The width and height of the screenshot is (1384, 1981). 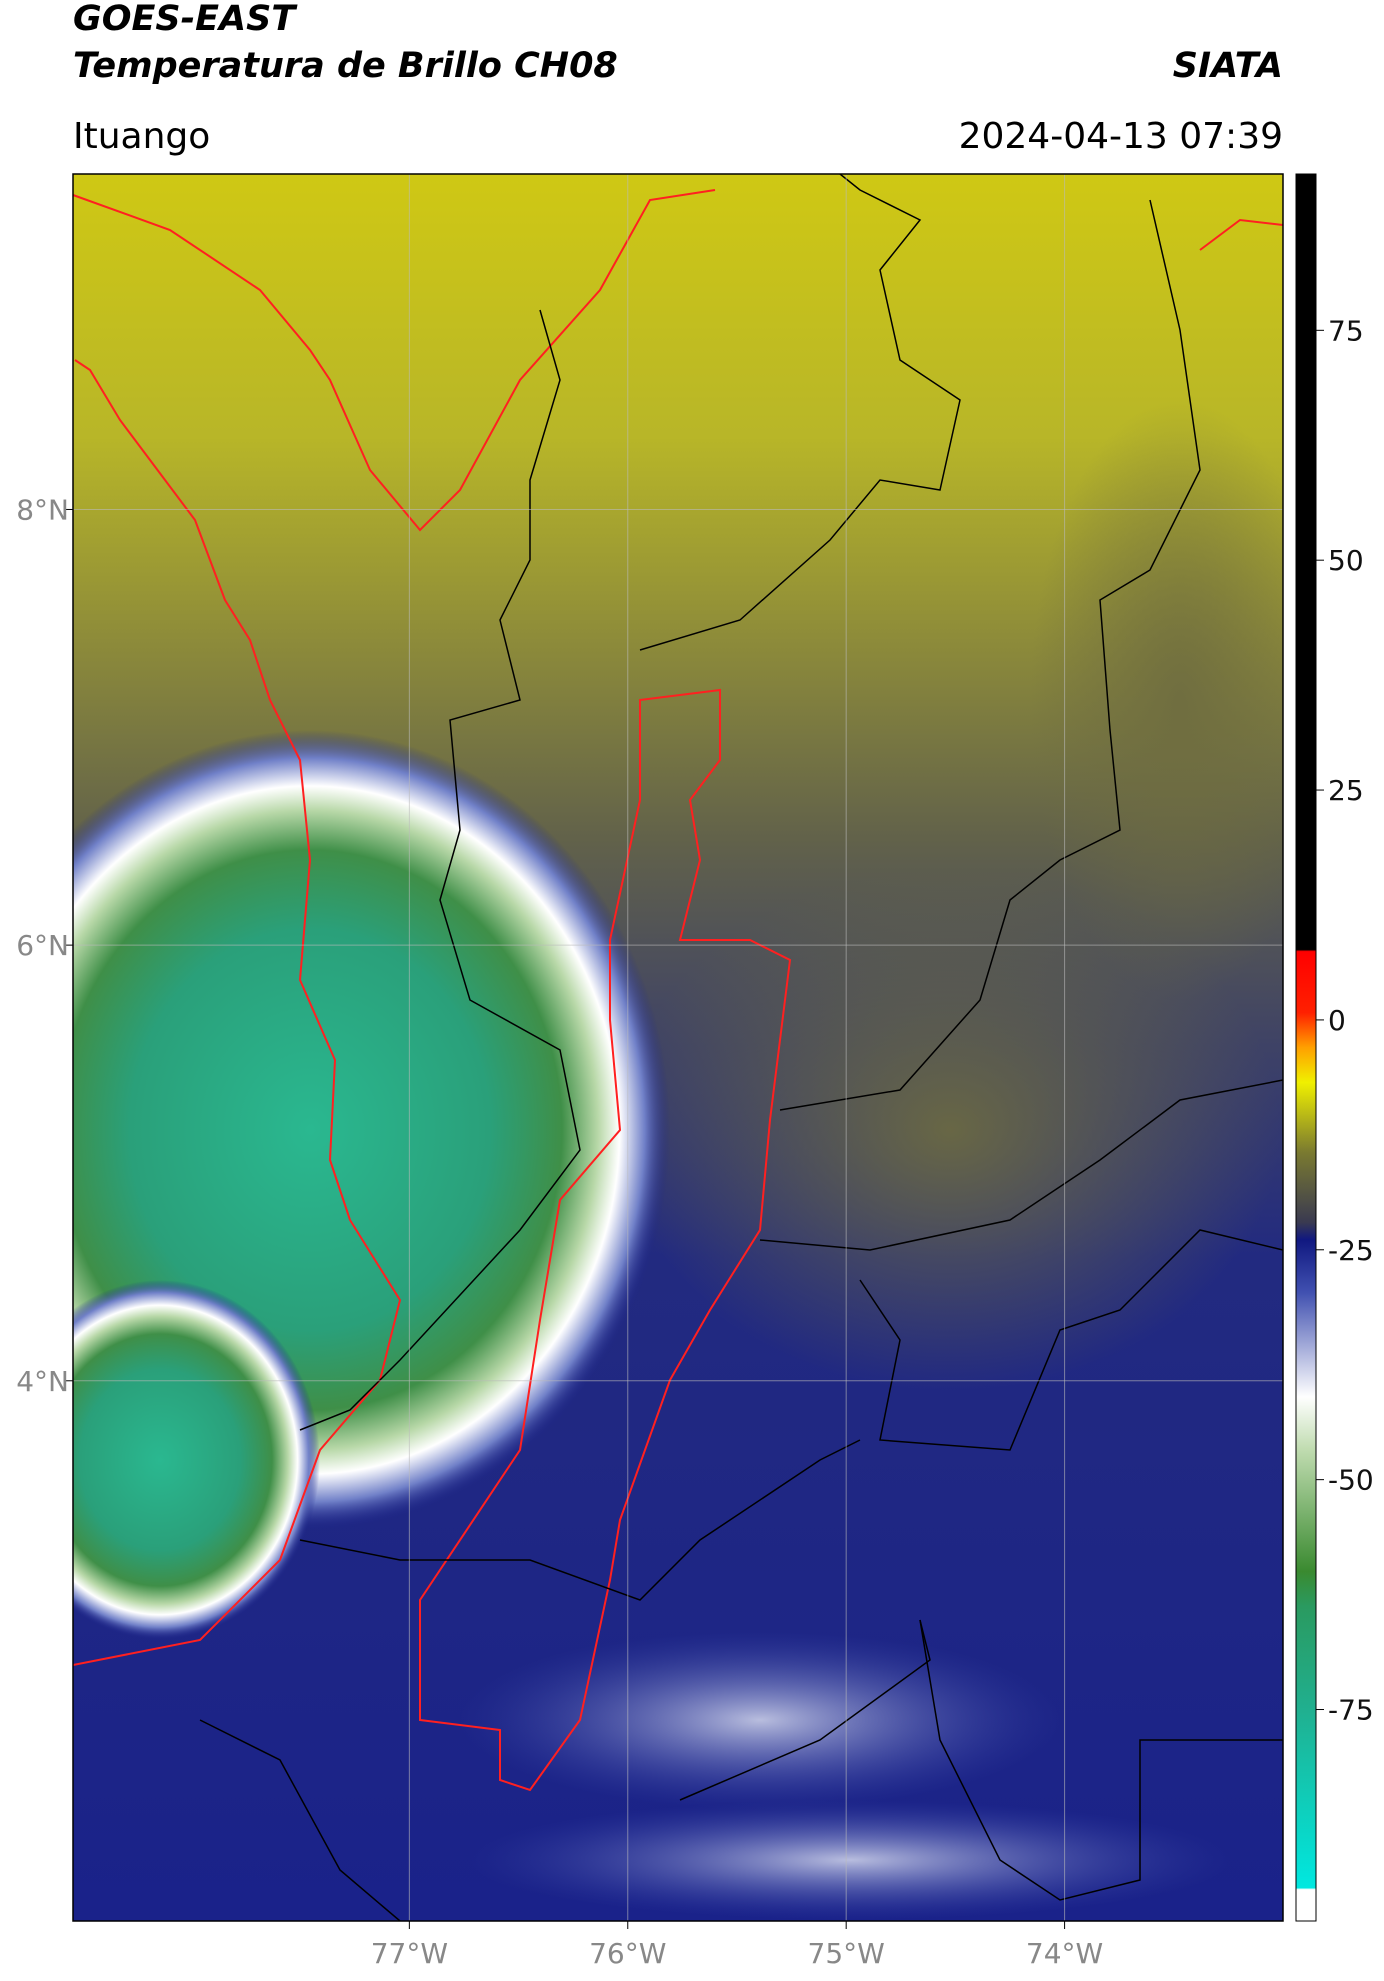 I want to click on colorbar-tick-label: 25, so click(x=1346, y=790).